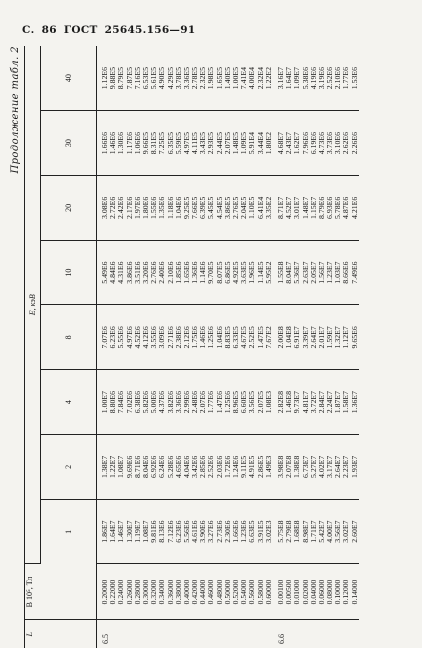  I want to click on energy-col-header: 40, so click(68, 78).